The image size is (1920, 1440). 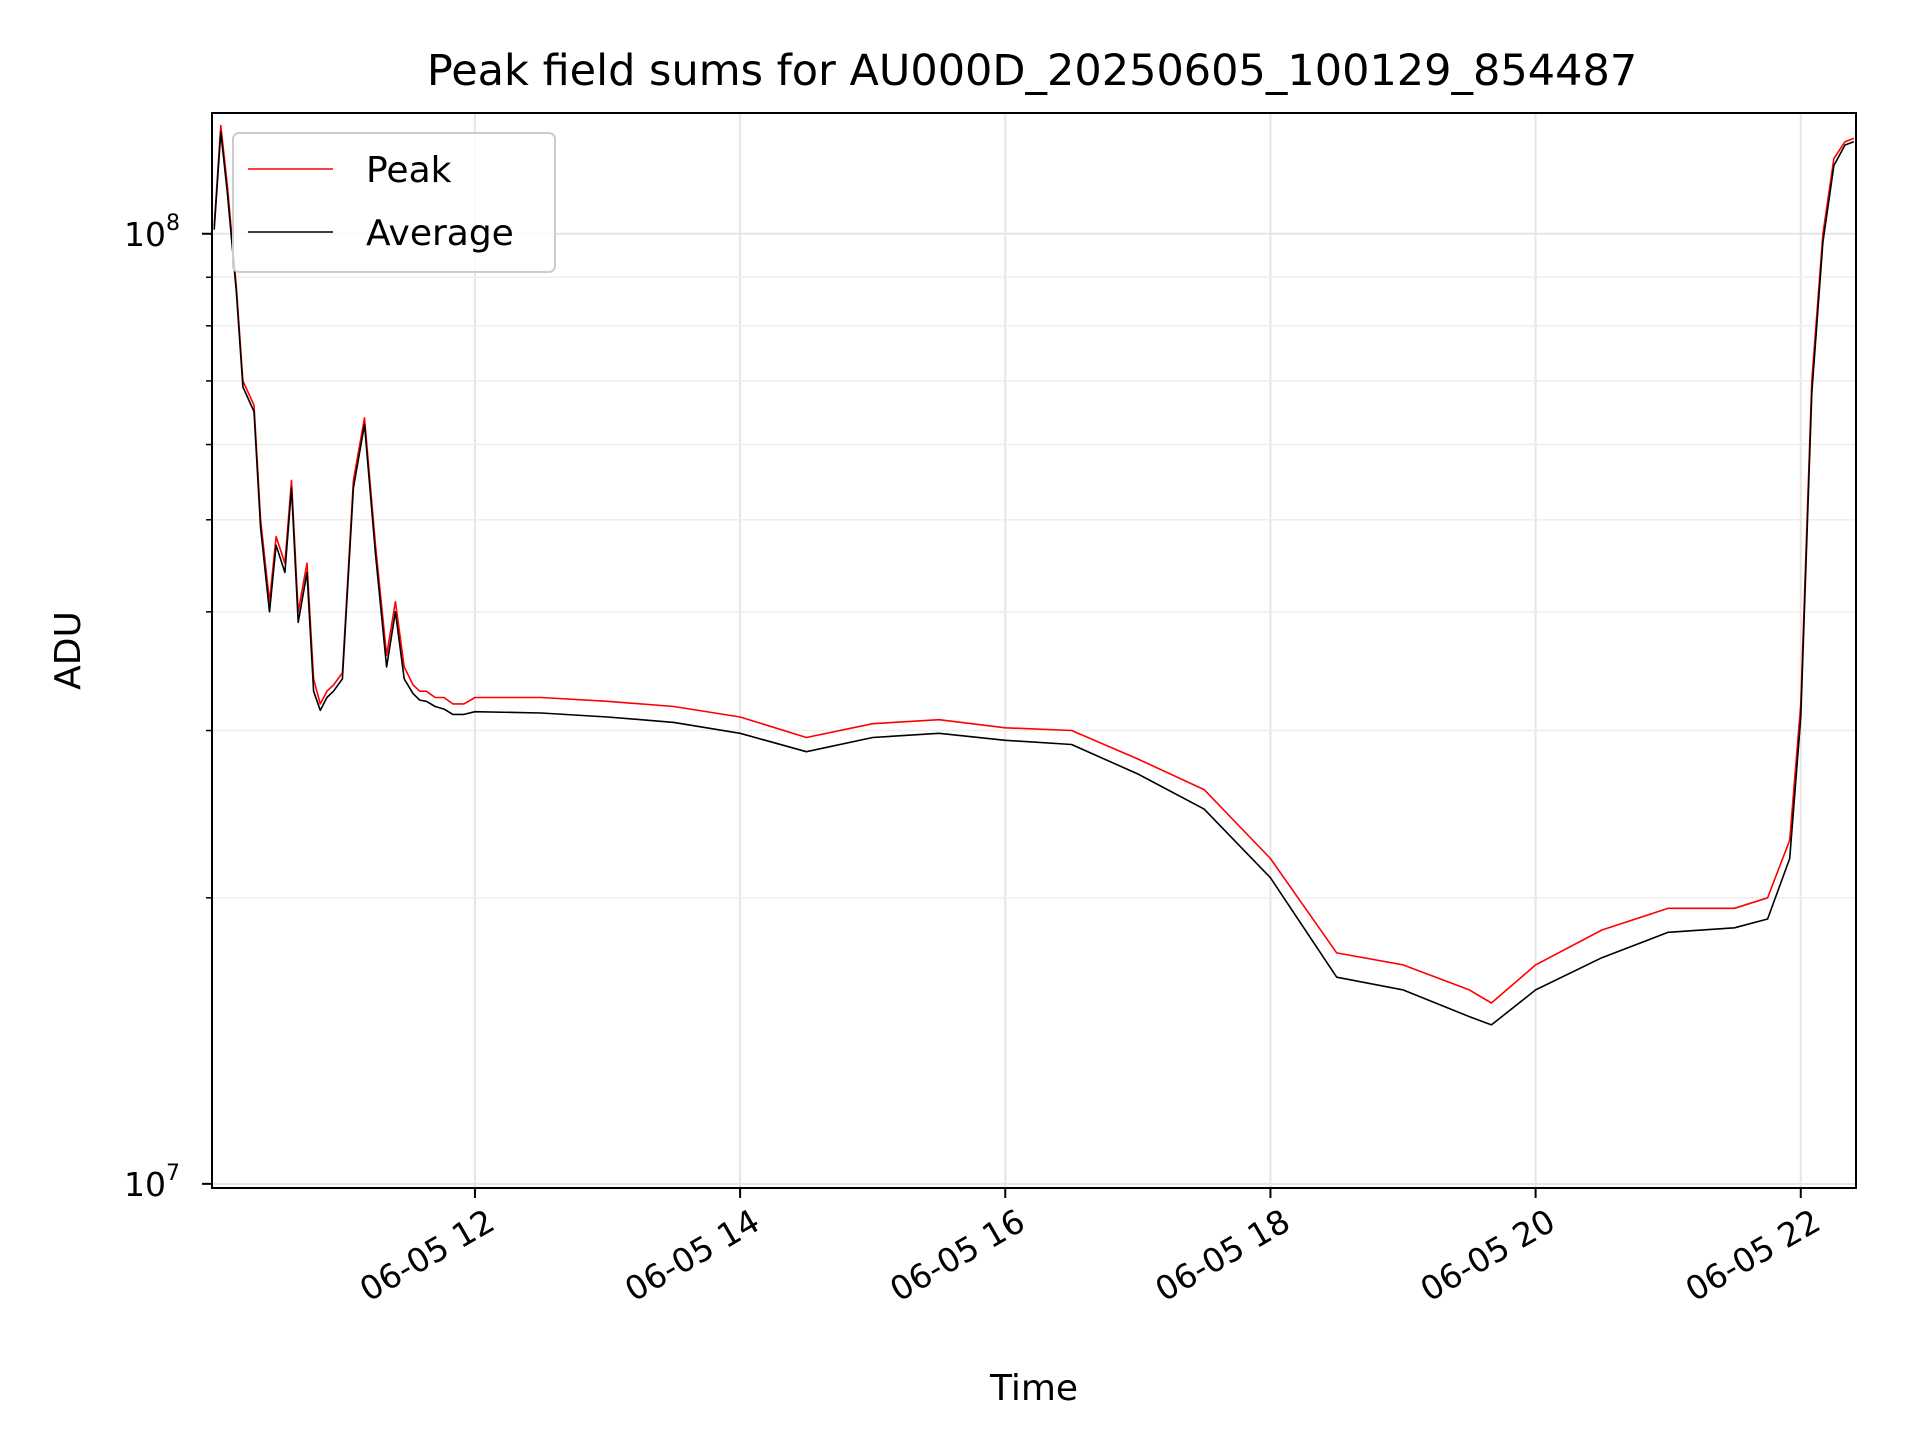 I want to click on x-axis-label: Time, so click(x=1033, y=1388).